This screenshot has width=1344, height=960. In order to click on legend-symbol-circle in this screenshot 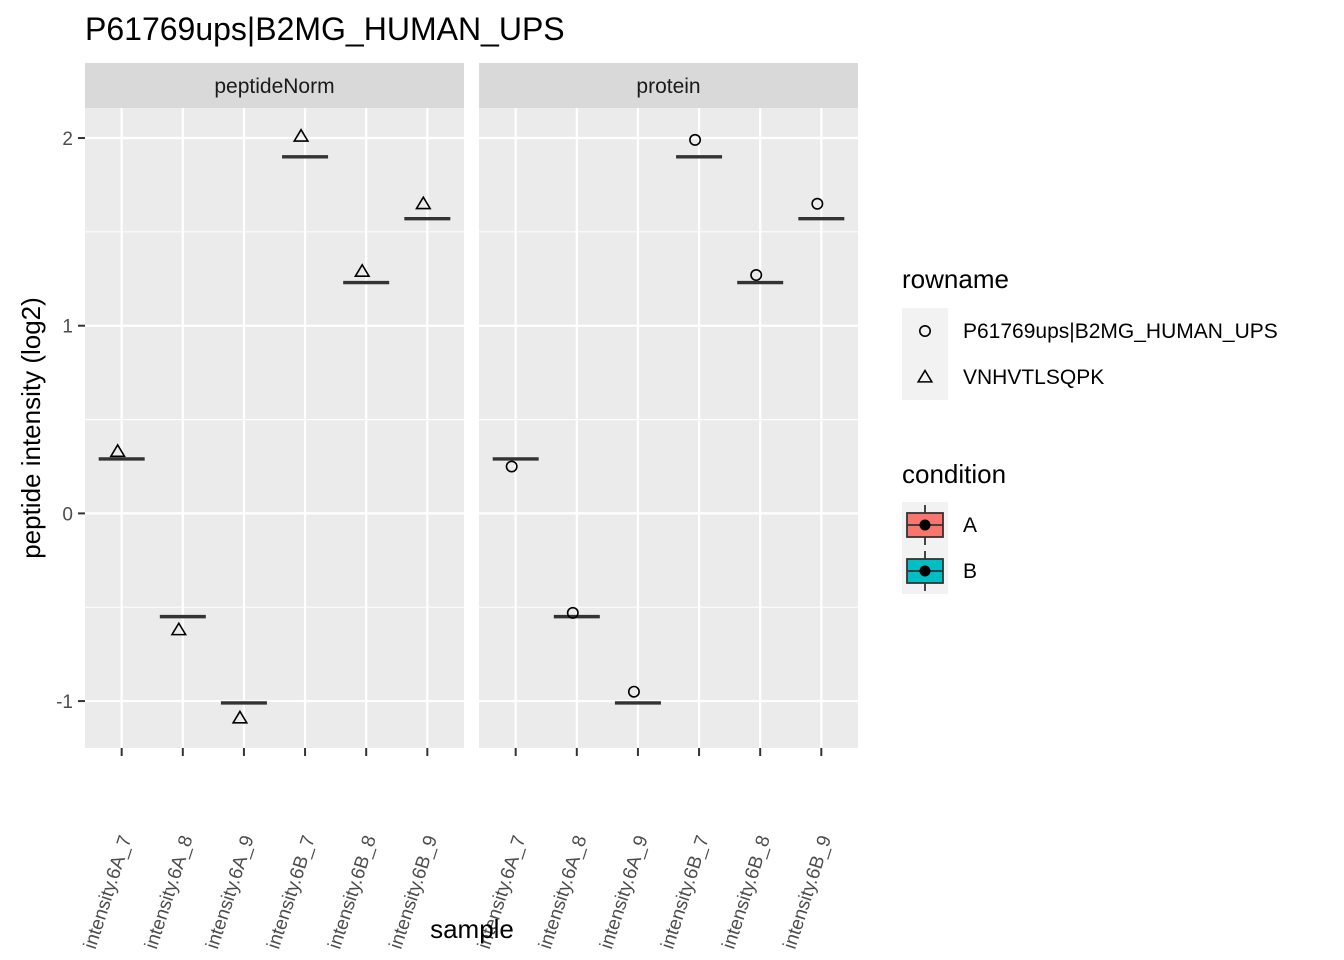, I will do `click(924, 330)`.